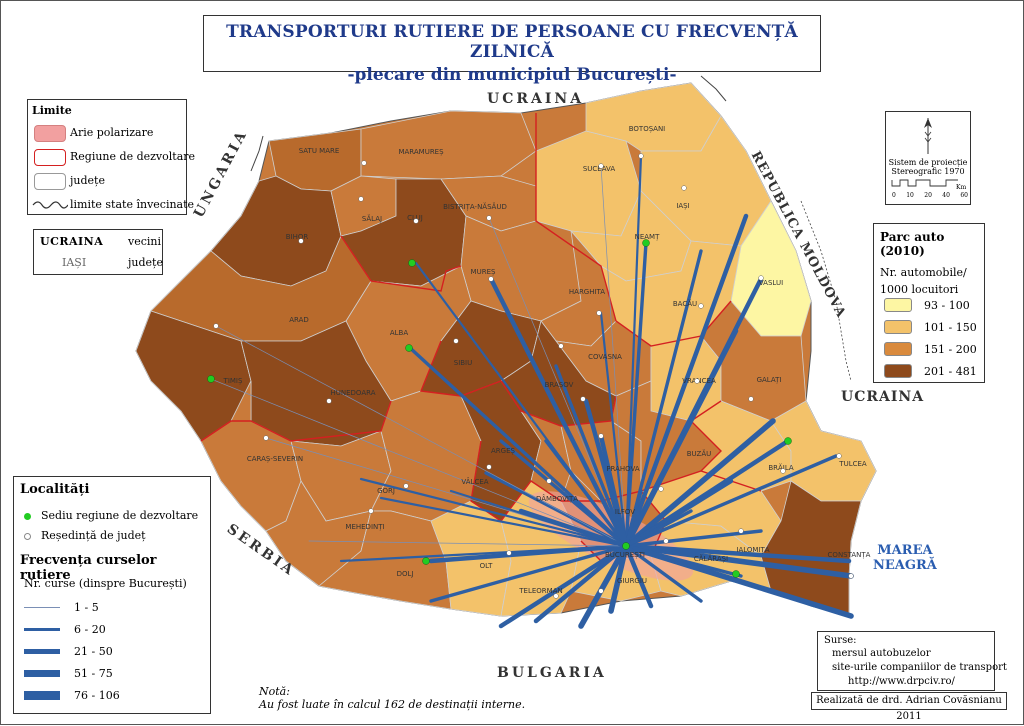 This screenshot has height=726, width=1024. What do you see at coordinates (386, 491) in the screenshot?
I see `county-label: GORJ` at bounding box center [386, 491].